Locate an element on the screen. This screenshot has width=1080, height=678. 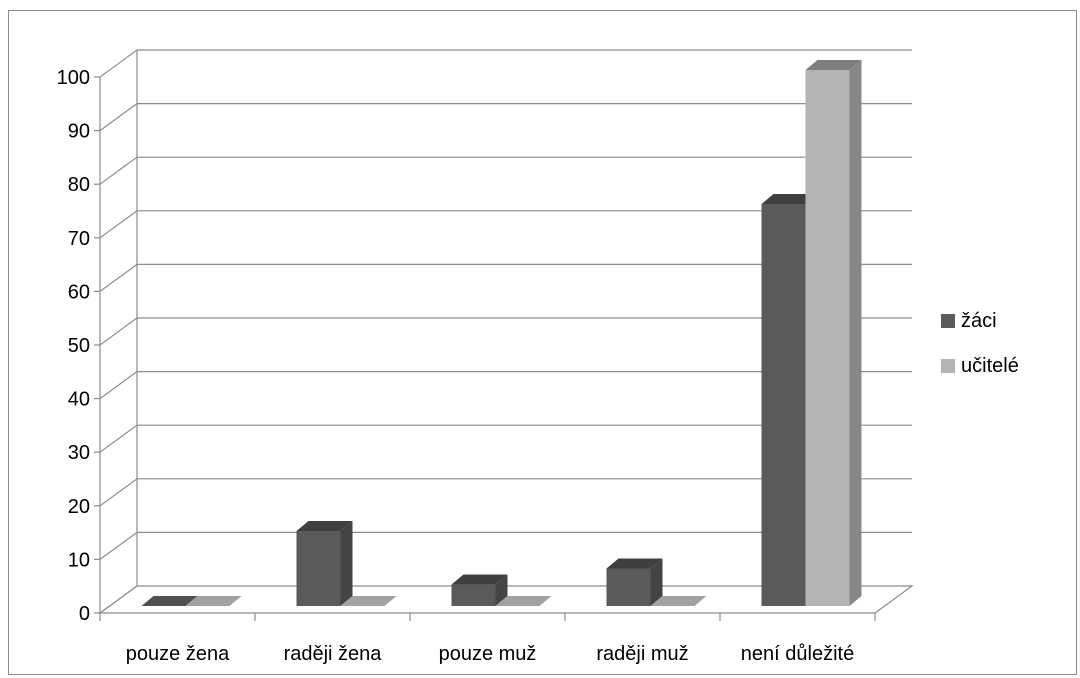
x-tick-label: pouze žena is located at coordinates (178, 654).